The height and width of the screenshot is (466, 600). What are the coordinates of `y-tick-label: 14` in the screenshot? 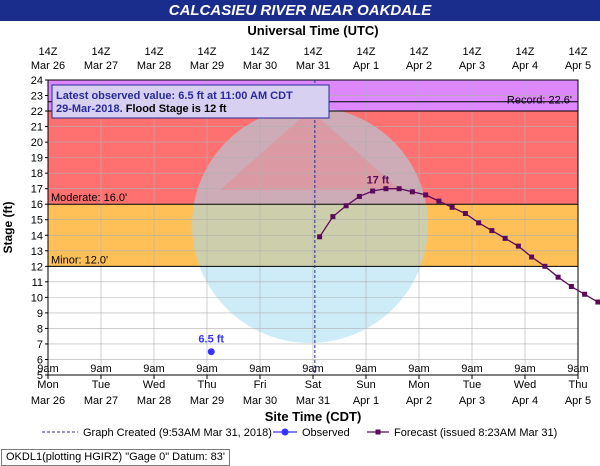 It's located at (37, 236).